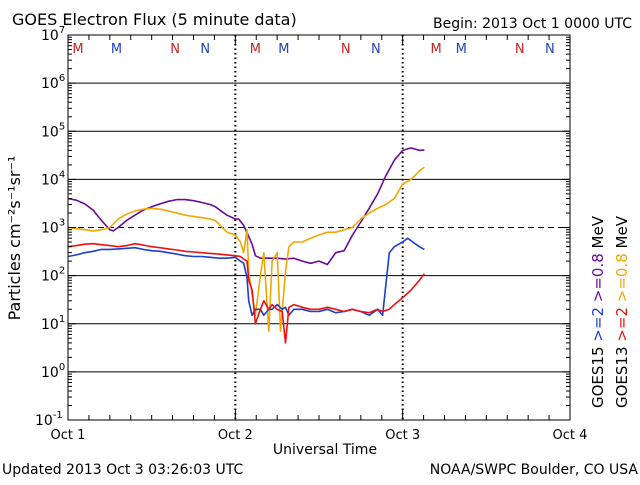 This screenshot has height=485, width=640. I want to click on y-axis-label: Particles cm⁻²s⁻¹sr⁻¹, so click(14, 238).